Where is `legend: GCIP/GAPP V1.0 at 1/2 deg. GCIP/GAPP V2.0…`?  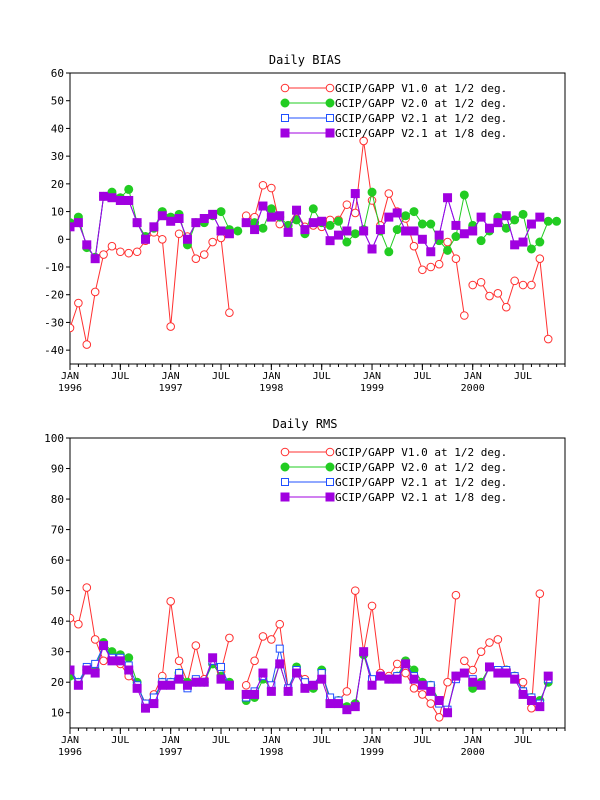 legend: GCIP/GAPP V1.0 at 1/2 deg. GCIP/GAPP V2.0… is located at coordinates (393, 475).